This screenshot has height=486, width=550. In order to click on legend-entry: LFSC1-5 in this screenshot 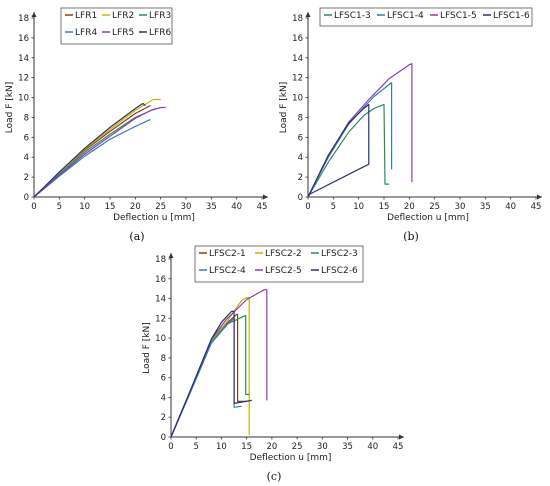, I will do `click(458, 16)`.